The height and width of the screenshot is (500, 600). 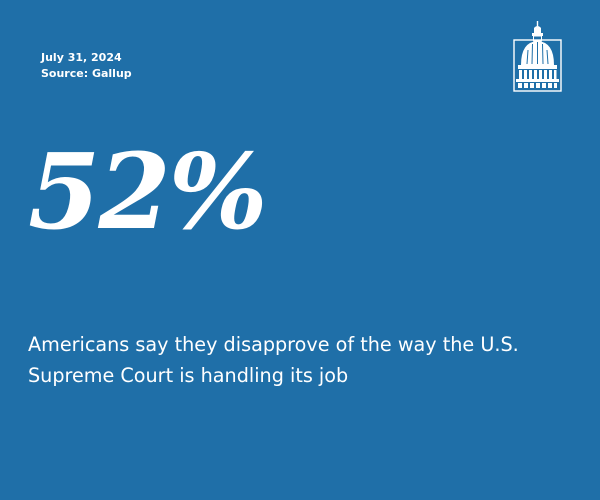 What do you see at coordinates (537, 56) in the screenshot?
I see `capitol-dome-icon` at bounding box center [537, 56].